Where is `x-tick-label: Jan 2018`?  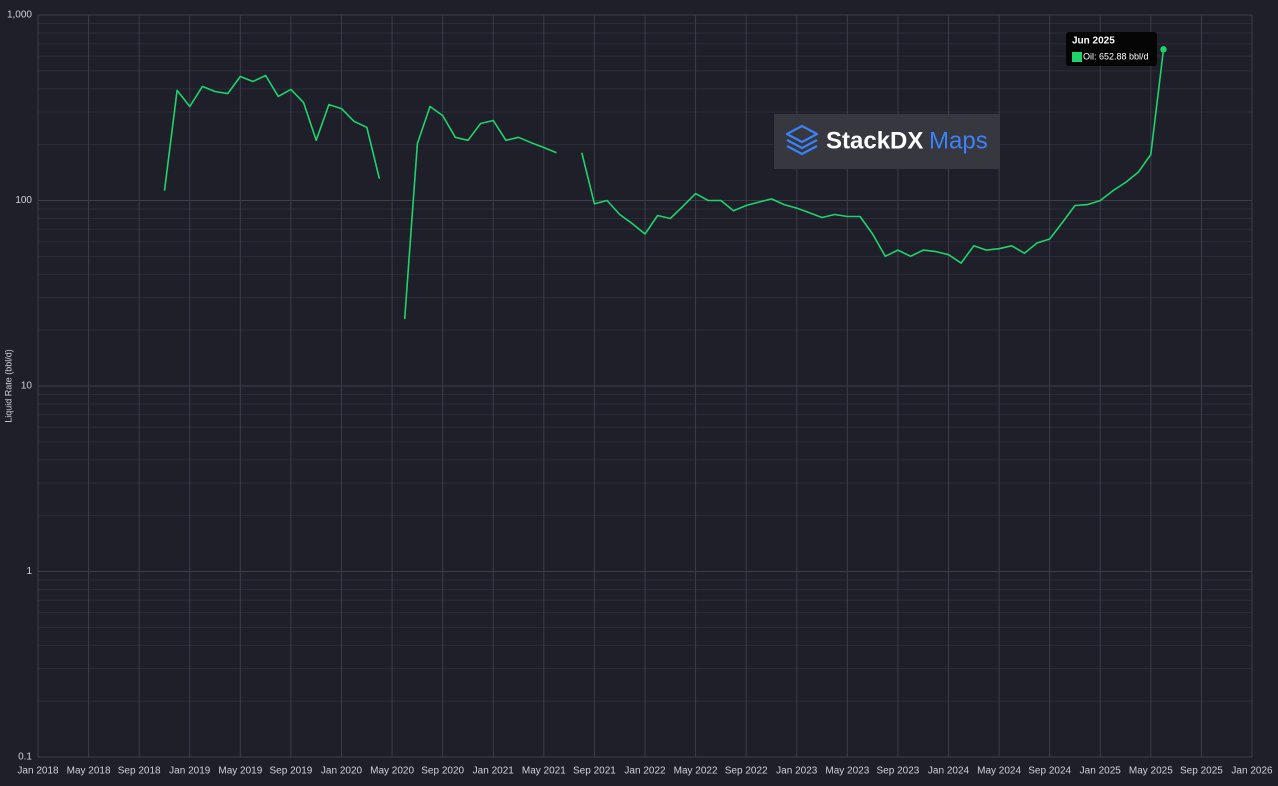 x-tick-label: Jan 2018 is located at coordinates (38, 771).